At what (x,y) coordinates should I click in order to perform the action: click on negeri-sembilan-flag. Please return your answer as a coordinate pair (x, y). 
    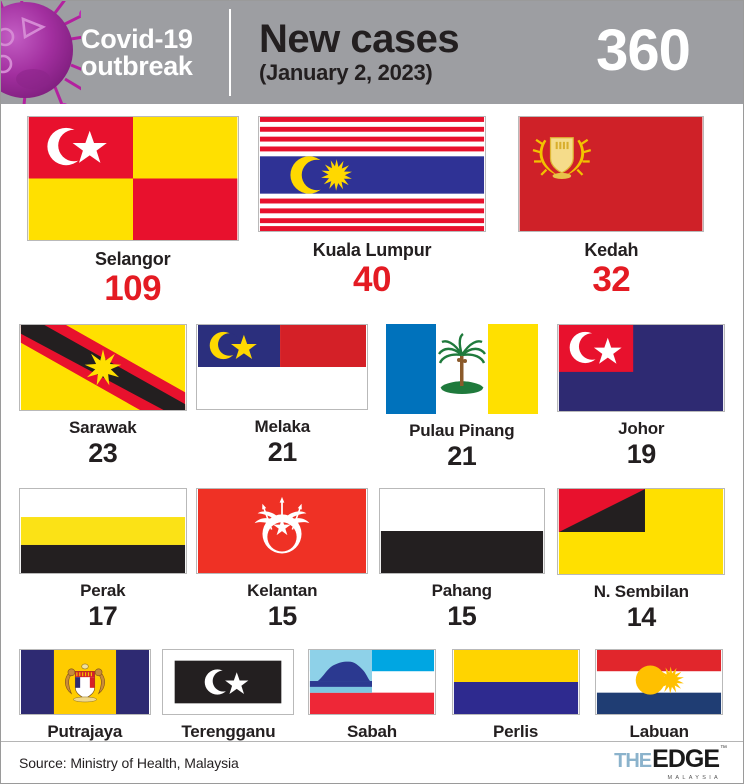
    Looking at the image, I should click on (641, 532).